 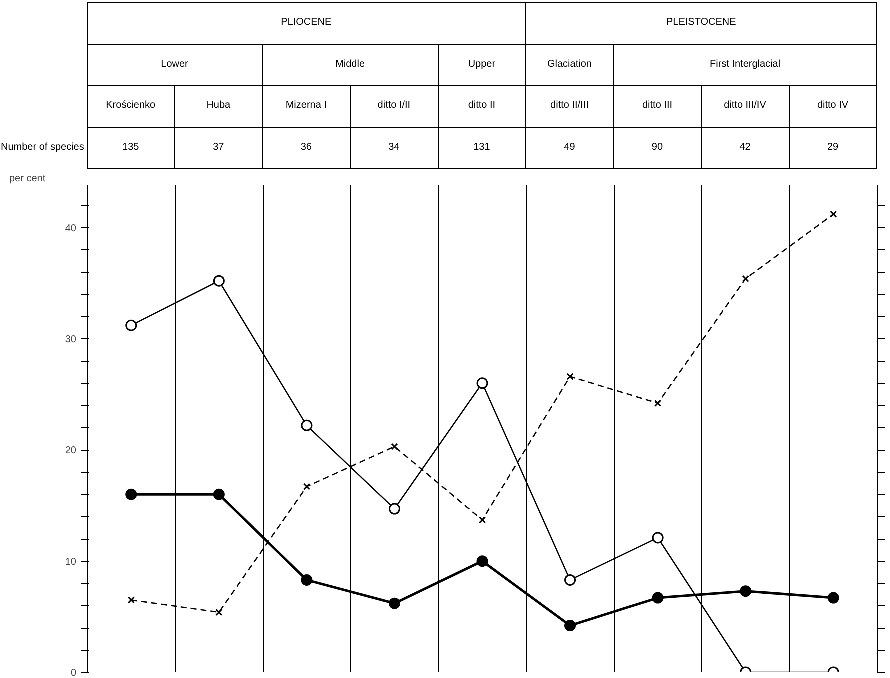 What do you see at coordinates (658, 147) in the screenshot?
I see `text: 90` at bounding box center [658, 147].